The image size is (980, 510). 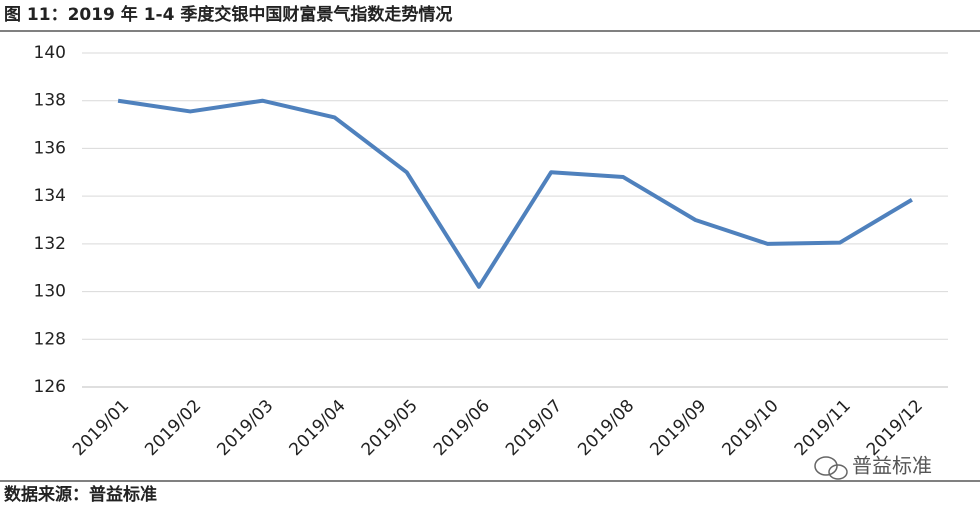 I want to click on x-tick-label: 2019/09, so click(x=678, y=428).